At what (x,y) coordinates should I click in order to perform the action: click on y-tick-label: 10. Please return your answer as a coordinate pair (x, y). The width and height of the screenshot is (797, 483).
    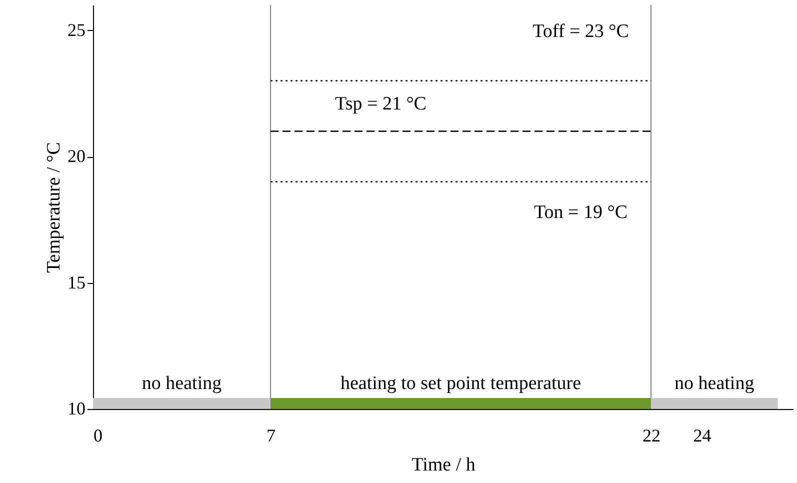
    Looking at the image, I should click on (77, 408).